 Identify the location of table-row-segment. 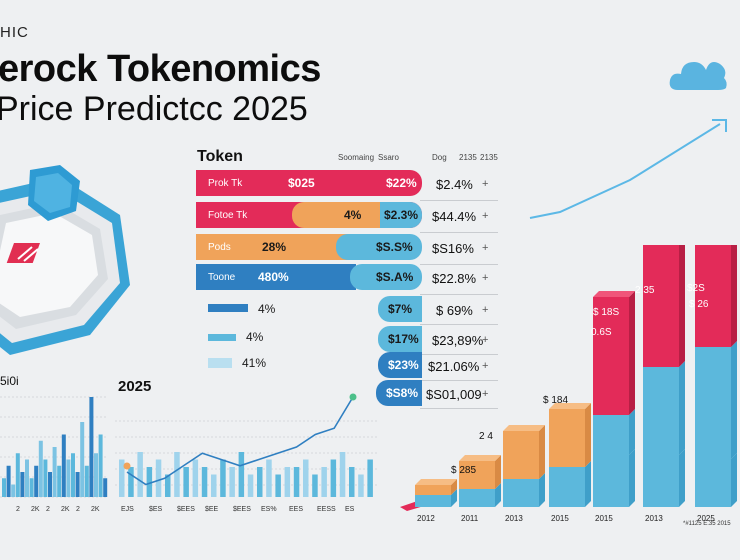
(400, 339).